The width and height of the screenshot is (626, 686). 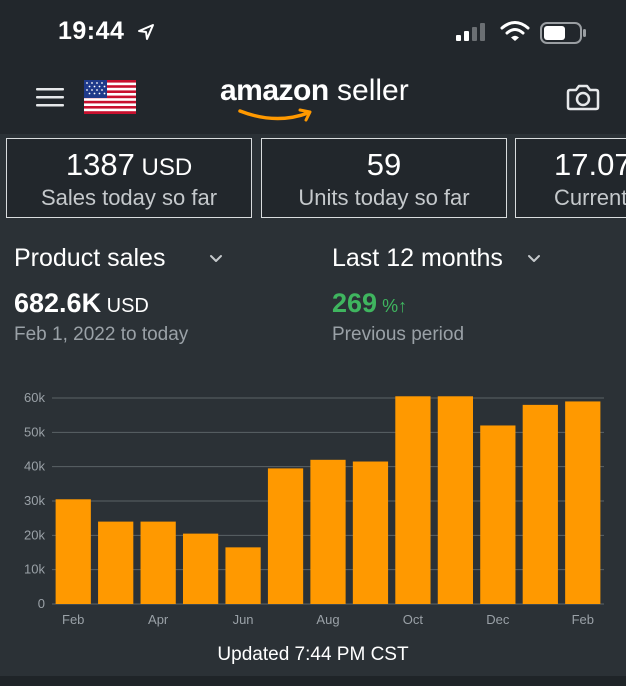 I want to click on x-tick-label: Dec, so click(x=498, y=619).